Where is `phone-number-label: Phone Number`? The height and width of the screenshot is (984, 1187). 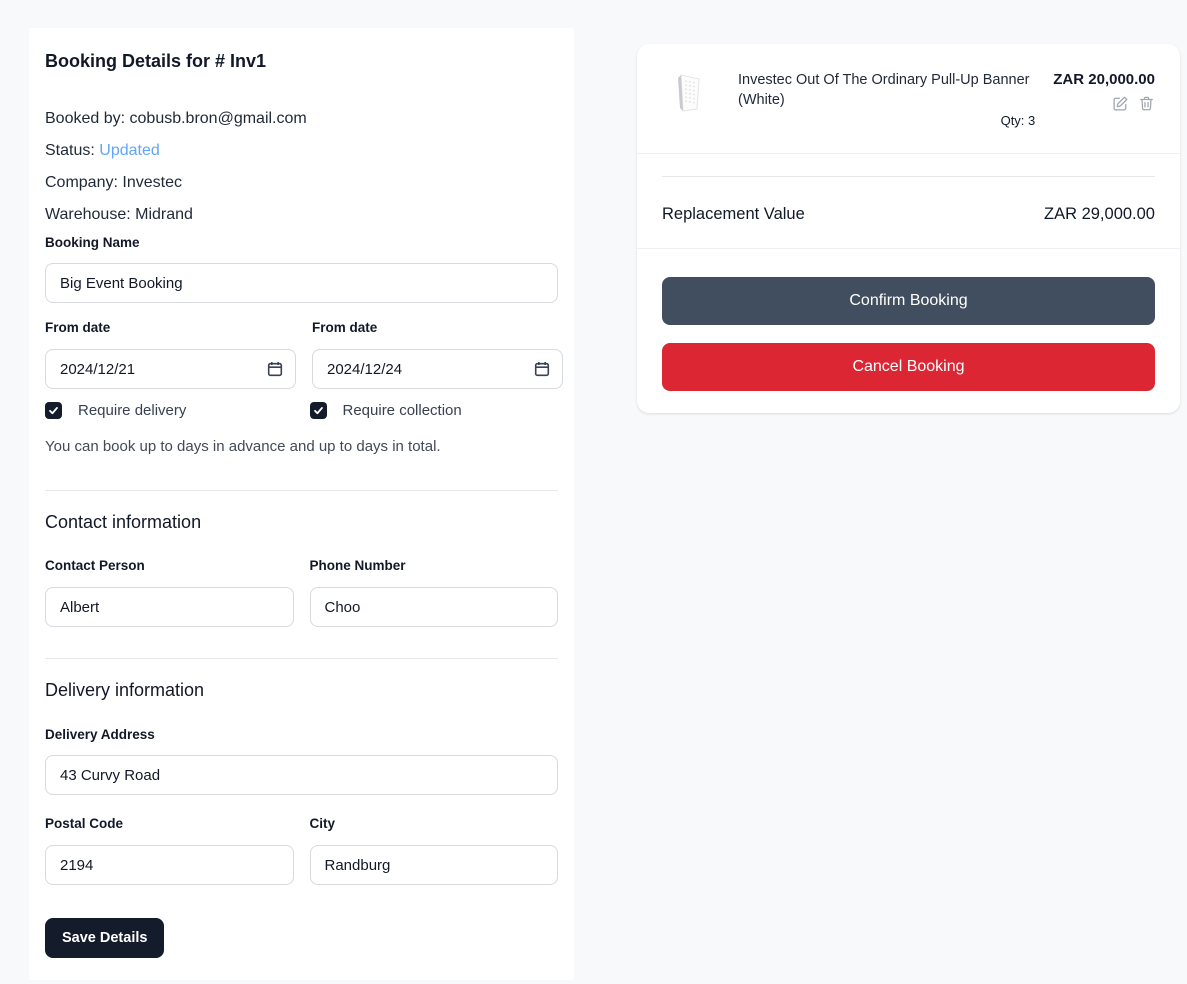
phone-number-label: Phone Number is located at coordinates (357, 565).